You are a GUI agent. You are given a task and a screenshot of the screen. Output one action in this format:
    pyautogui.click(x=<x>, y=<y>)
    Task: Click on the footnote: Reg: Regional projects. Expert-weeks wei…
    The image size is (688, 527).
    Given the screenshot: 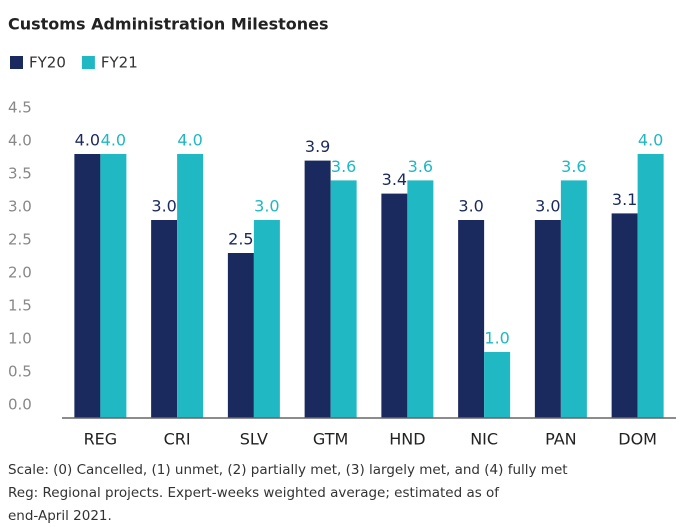 What is the action you would take?
    pyautogui.click(x=254, y=493)
    